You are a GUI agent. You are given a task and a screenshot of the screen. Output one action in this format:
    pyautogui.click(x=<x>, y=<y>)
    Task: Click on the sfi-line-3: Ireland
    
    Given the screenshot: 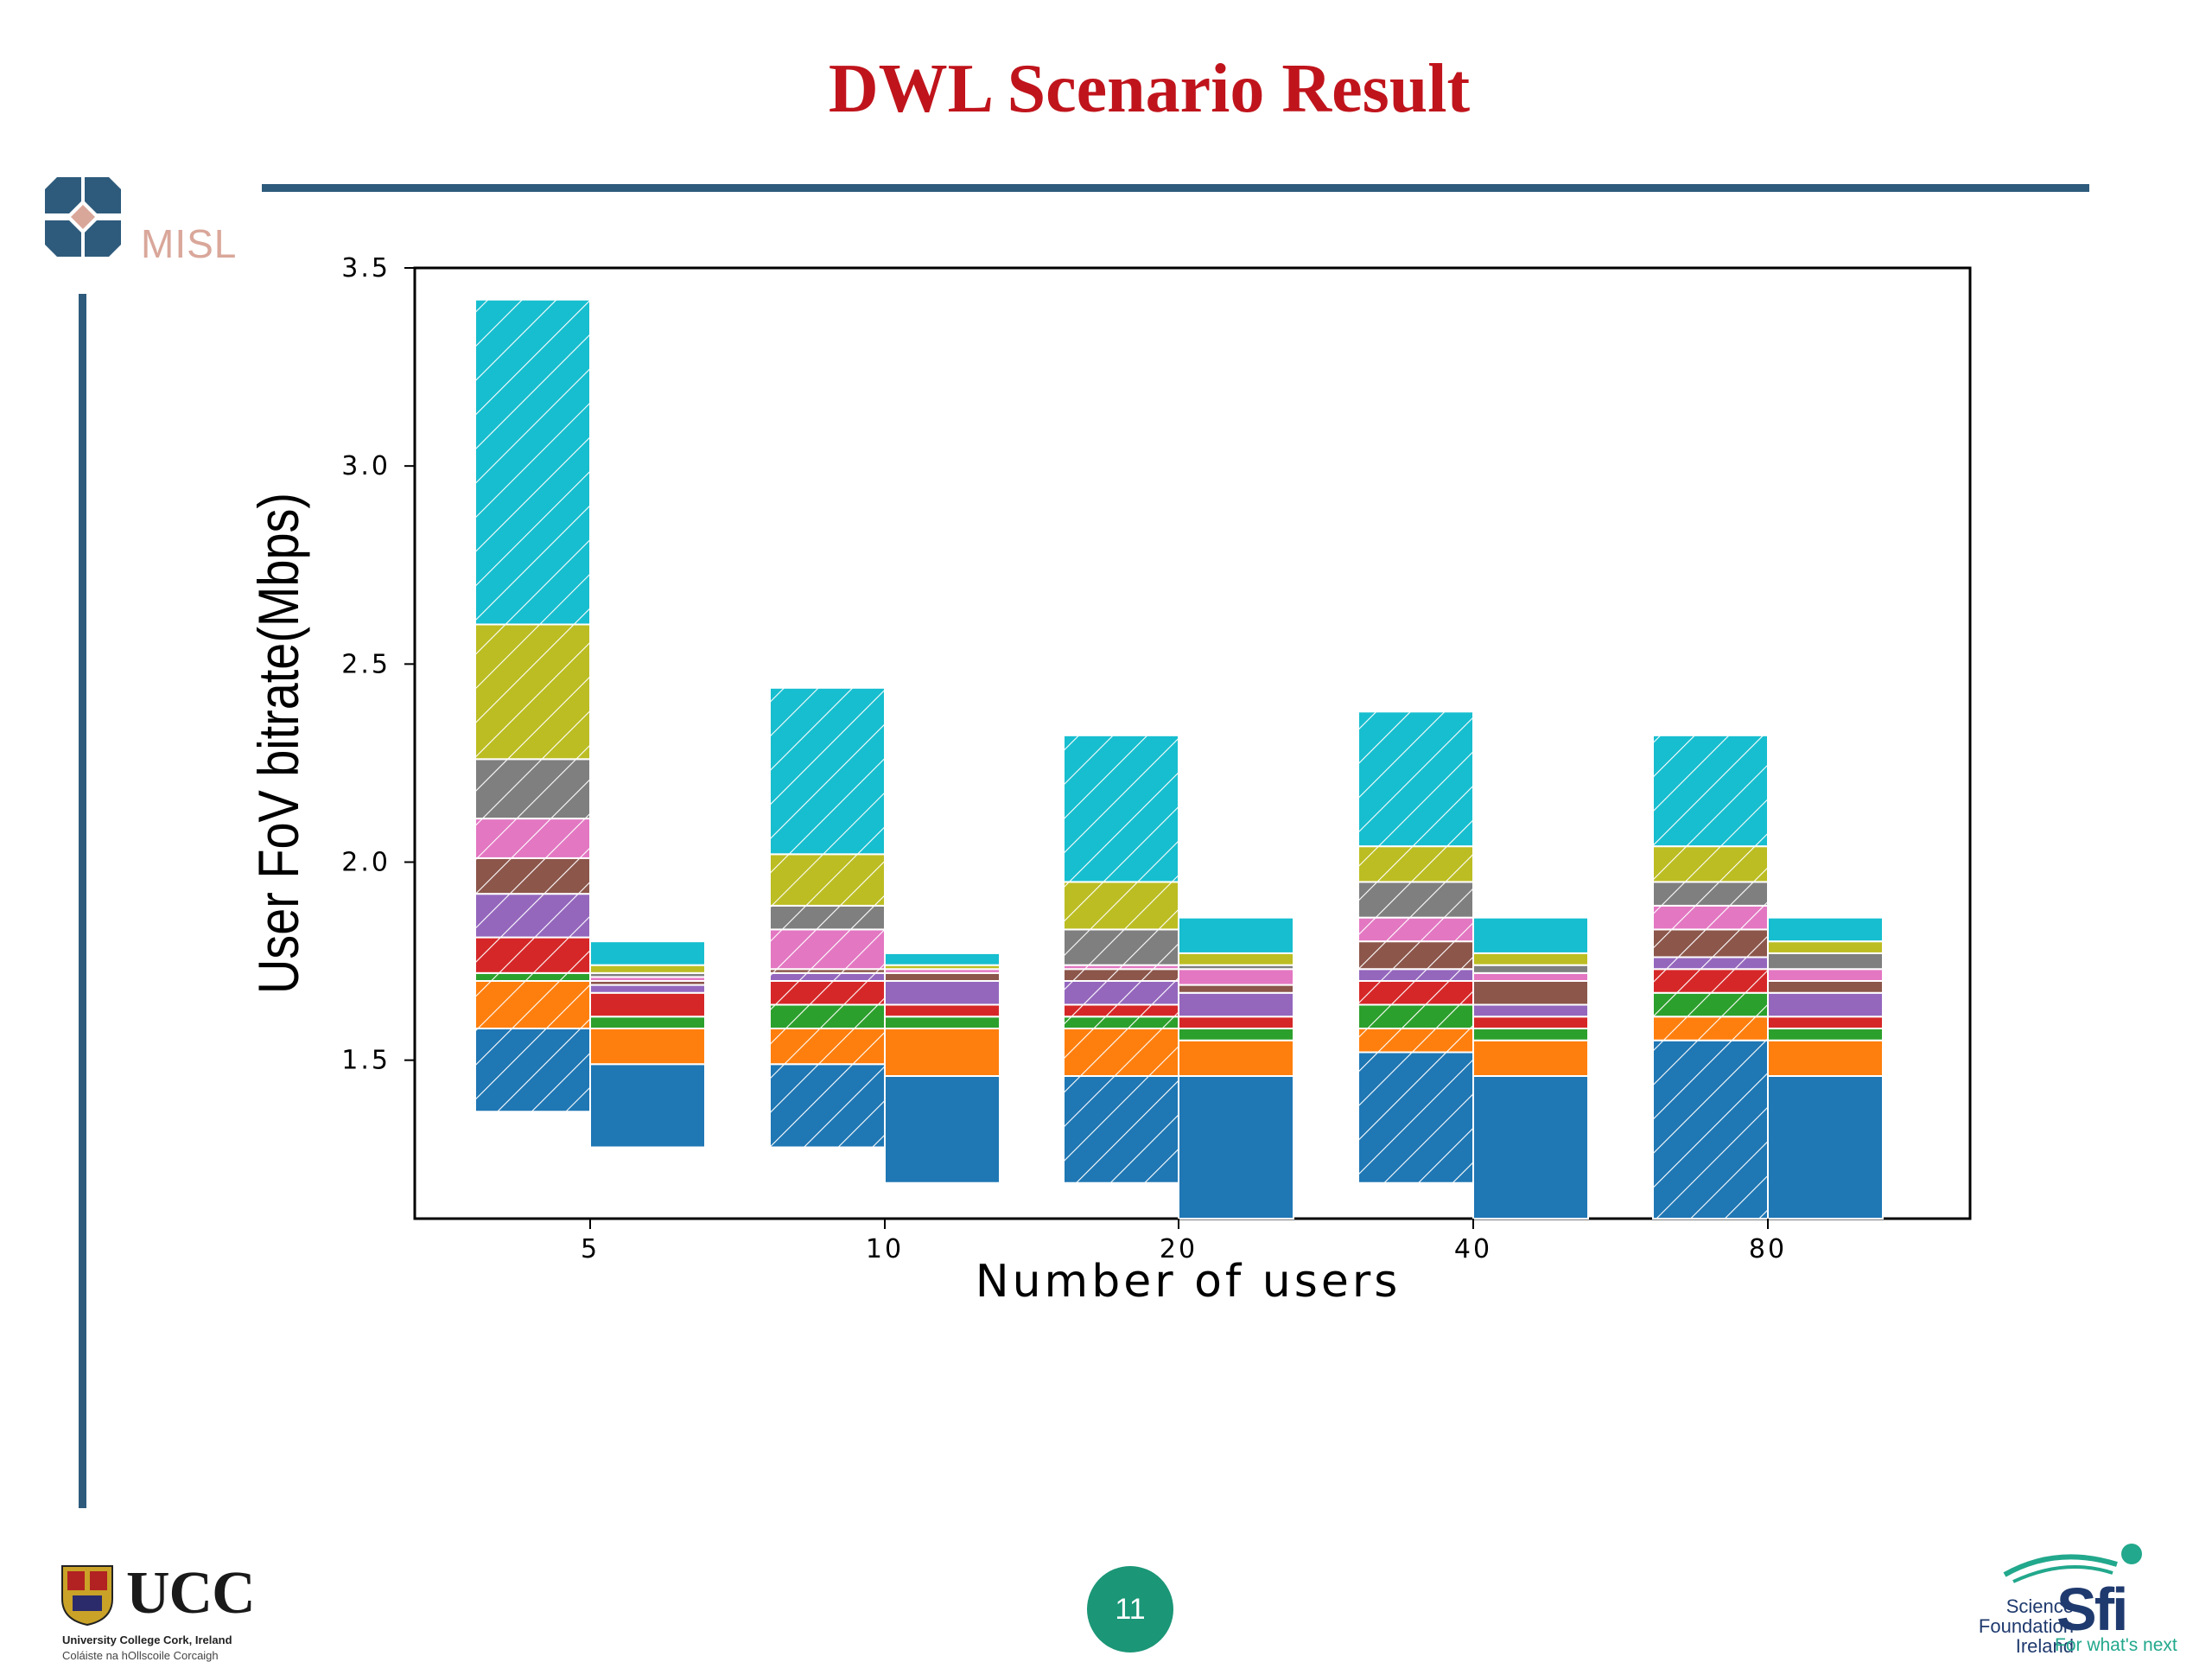 What is the action you would take?
    pyautogui.click(x=2044, y=1646)
    